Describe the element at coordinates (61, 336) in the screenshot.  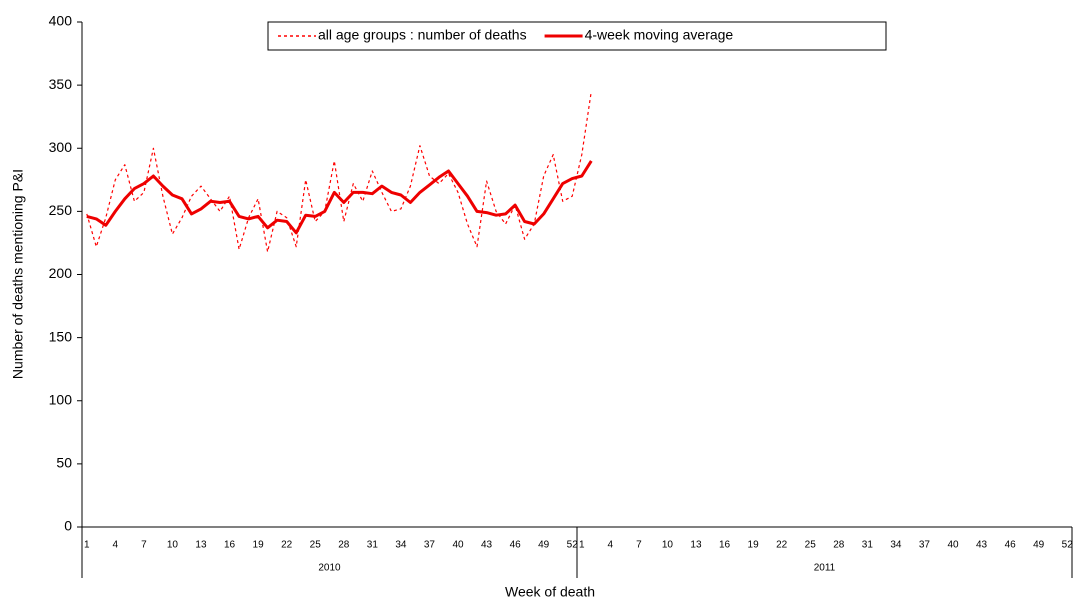
I see `y-tick-label: 150` at that location.